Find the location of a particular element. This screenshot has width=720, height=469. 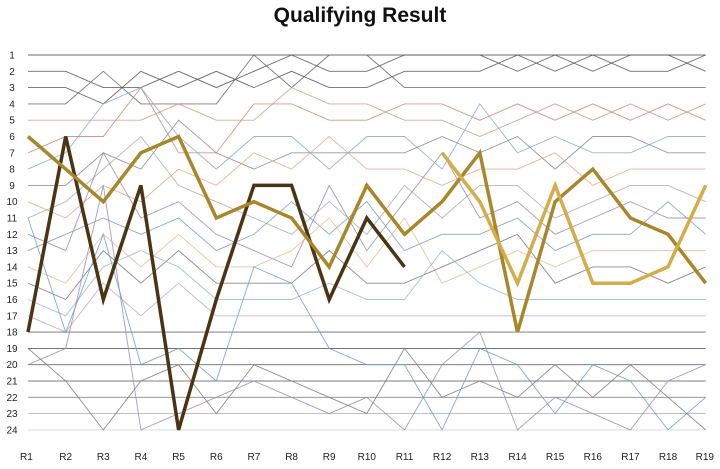

y-tick-label: 3 is located at coordinates (12, 88).